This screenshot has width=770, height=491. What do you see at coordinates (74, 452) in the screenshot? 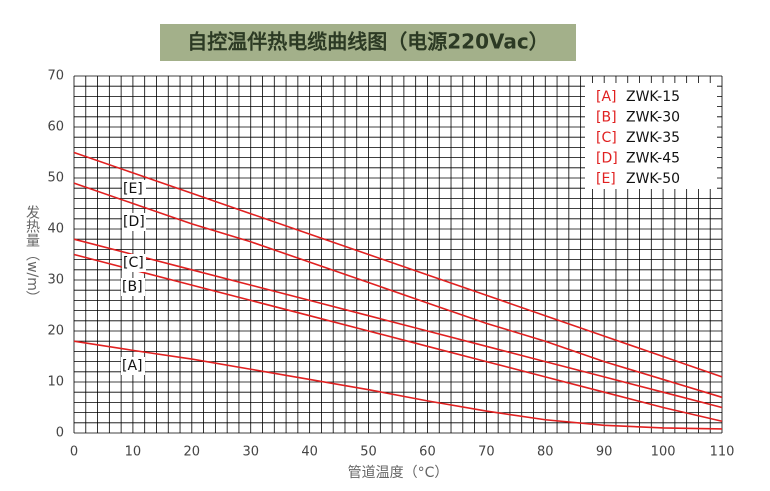
I see `x-tick-label: 0` at bounding box center [74, 452].